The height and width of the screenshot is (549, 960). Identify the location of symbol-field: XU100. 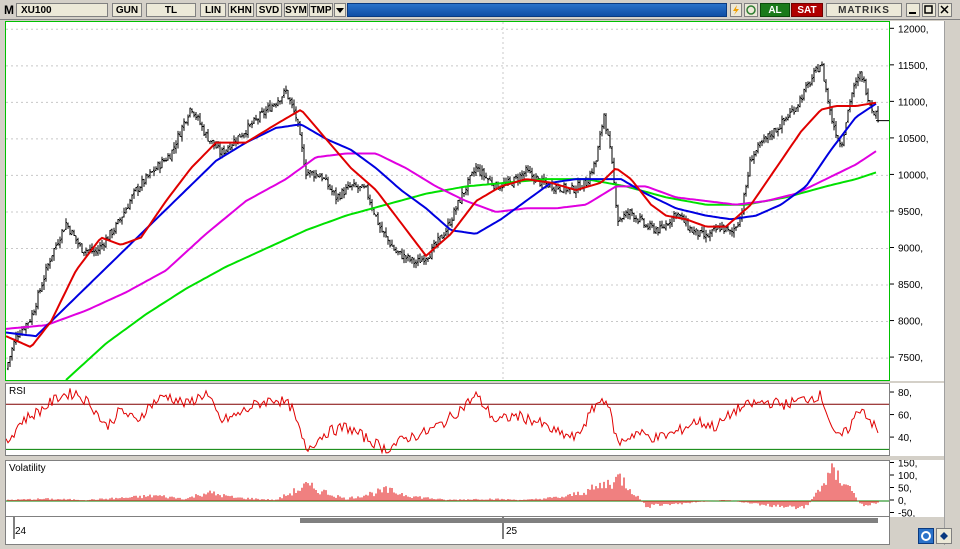
(62, 10).